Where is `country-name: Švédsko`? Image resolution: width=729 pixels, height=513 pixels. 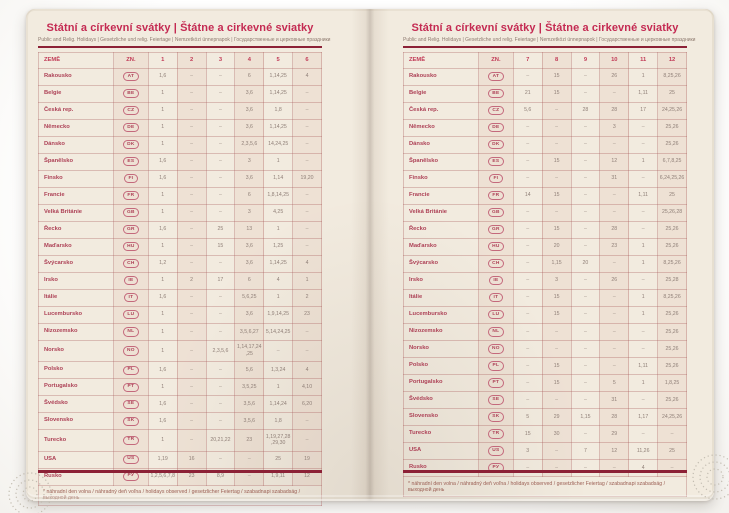
country-name: Švédsko is located at coordinates (76, 404).